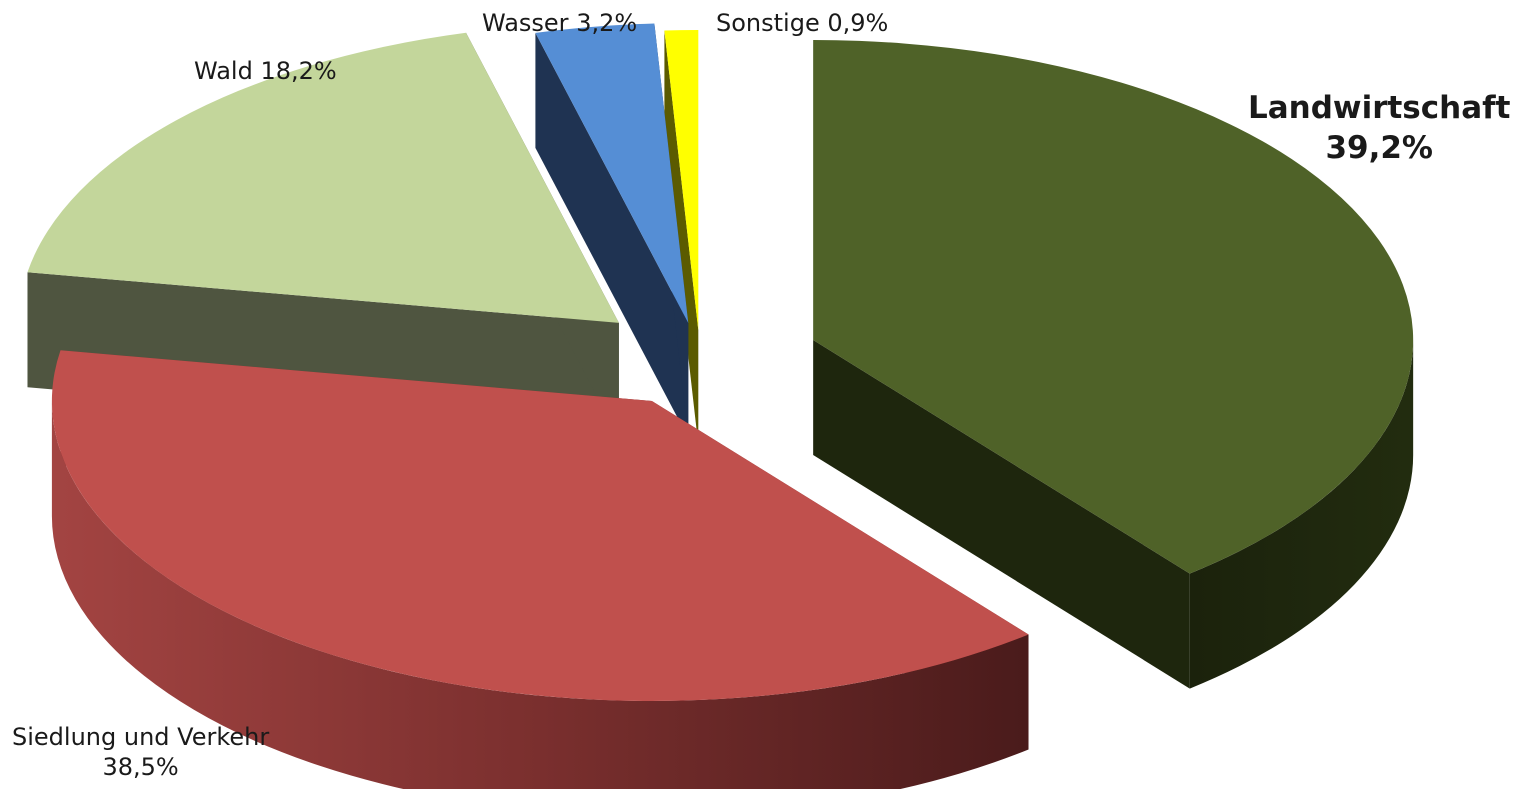  What do you see at coordinates (141, 737) in the screenshot?
I see `slice-name-siedlung: Siedlung und Verkehr` at bounding box center [141, 737].